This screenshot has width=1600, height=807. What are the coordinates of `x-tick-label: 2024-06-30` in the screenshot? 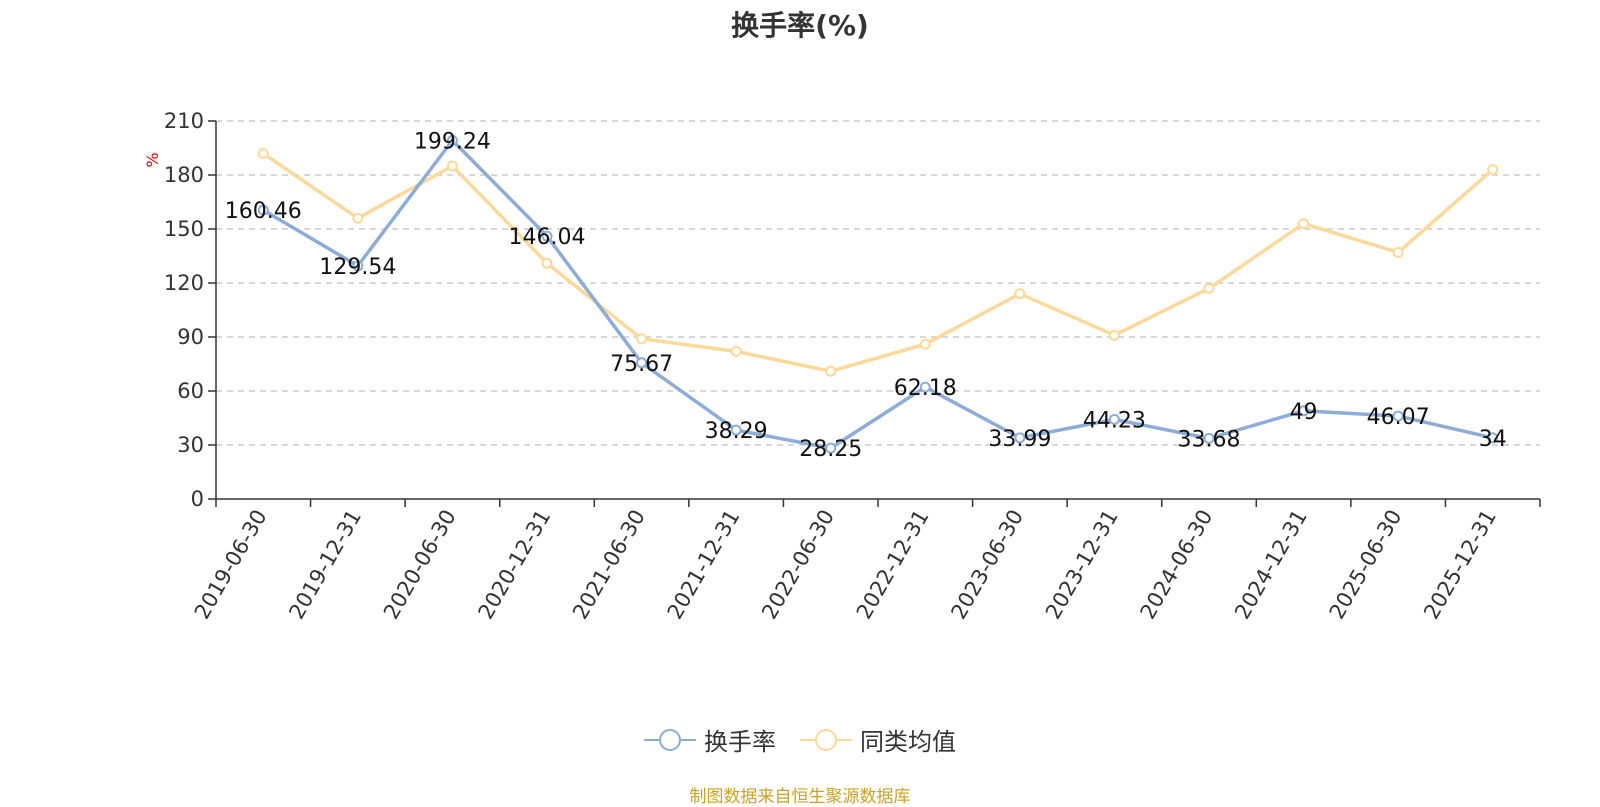 It's located at (1177, 565).